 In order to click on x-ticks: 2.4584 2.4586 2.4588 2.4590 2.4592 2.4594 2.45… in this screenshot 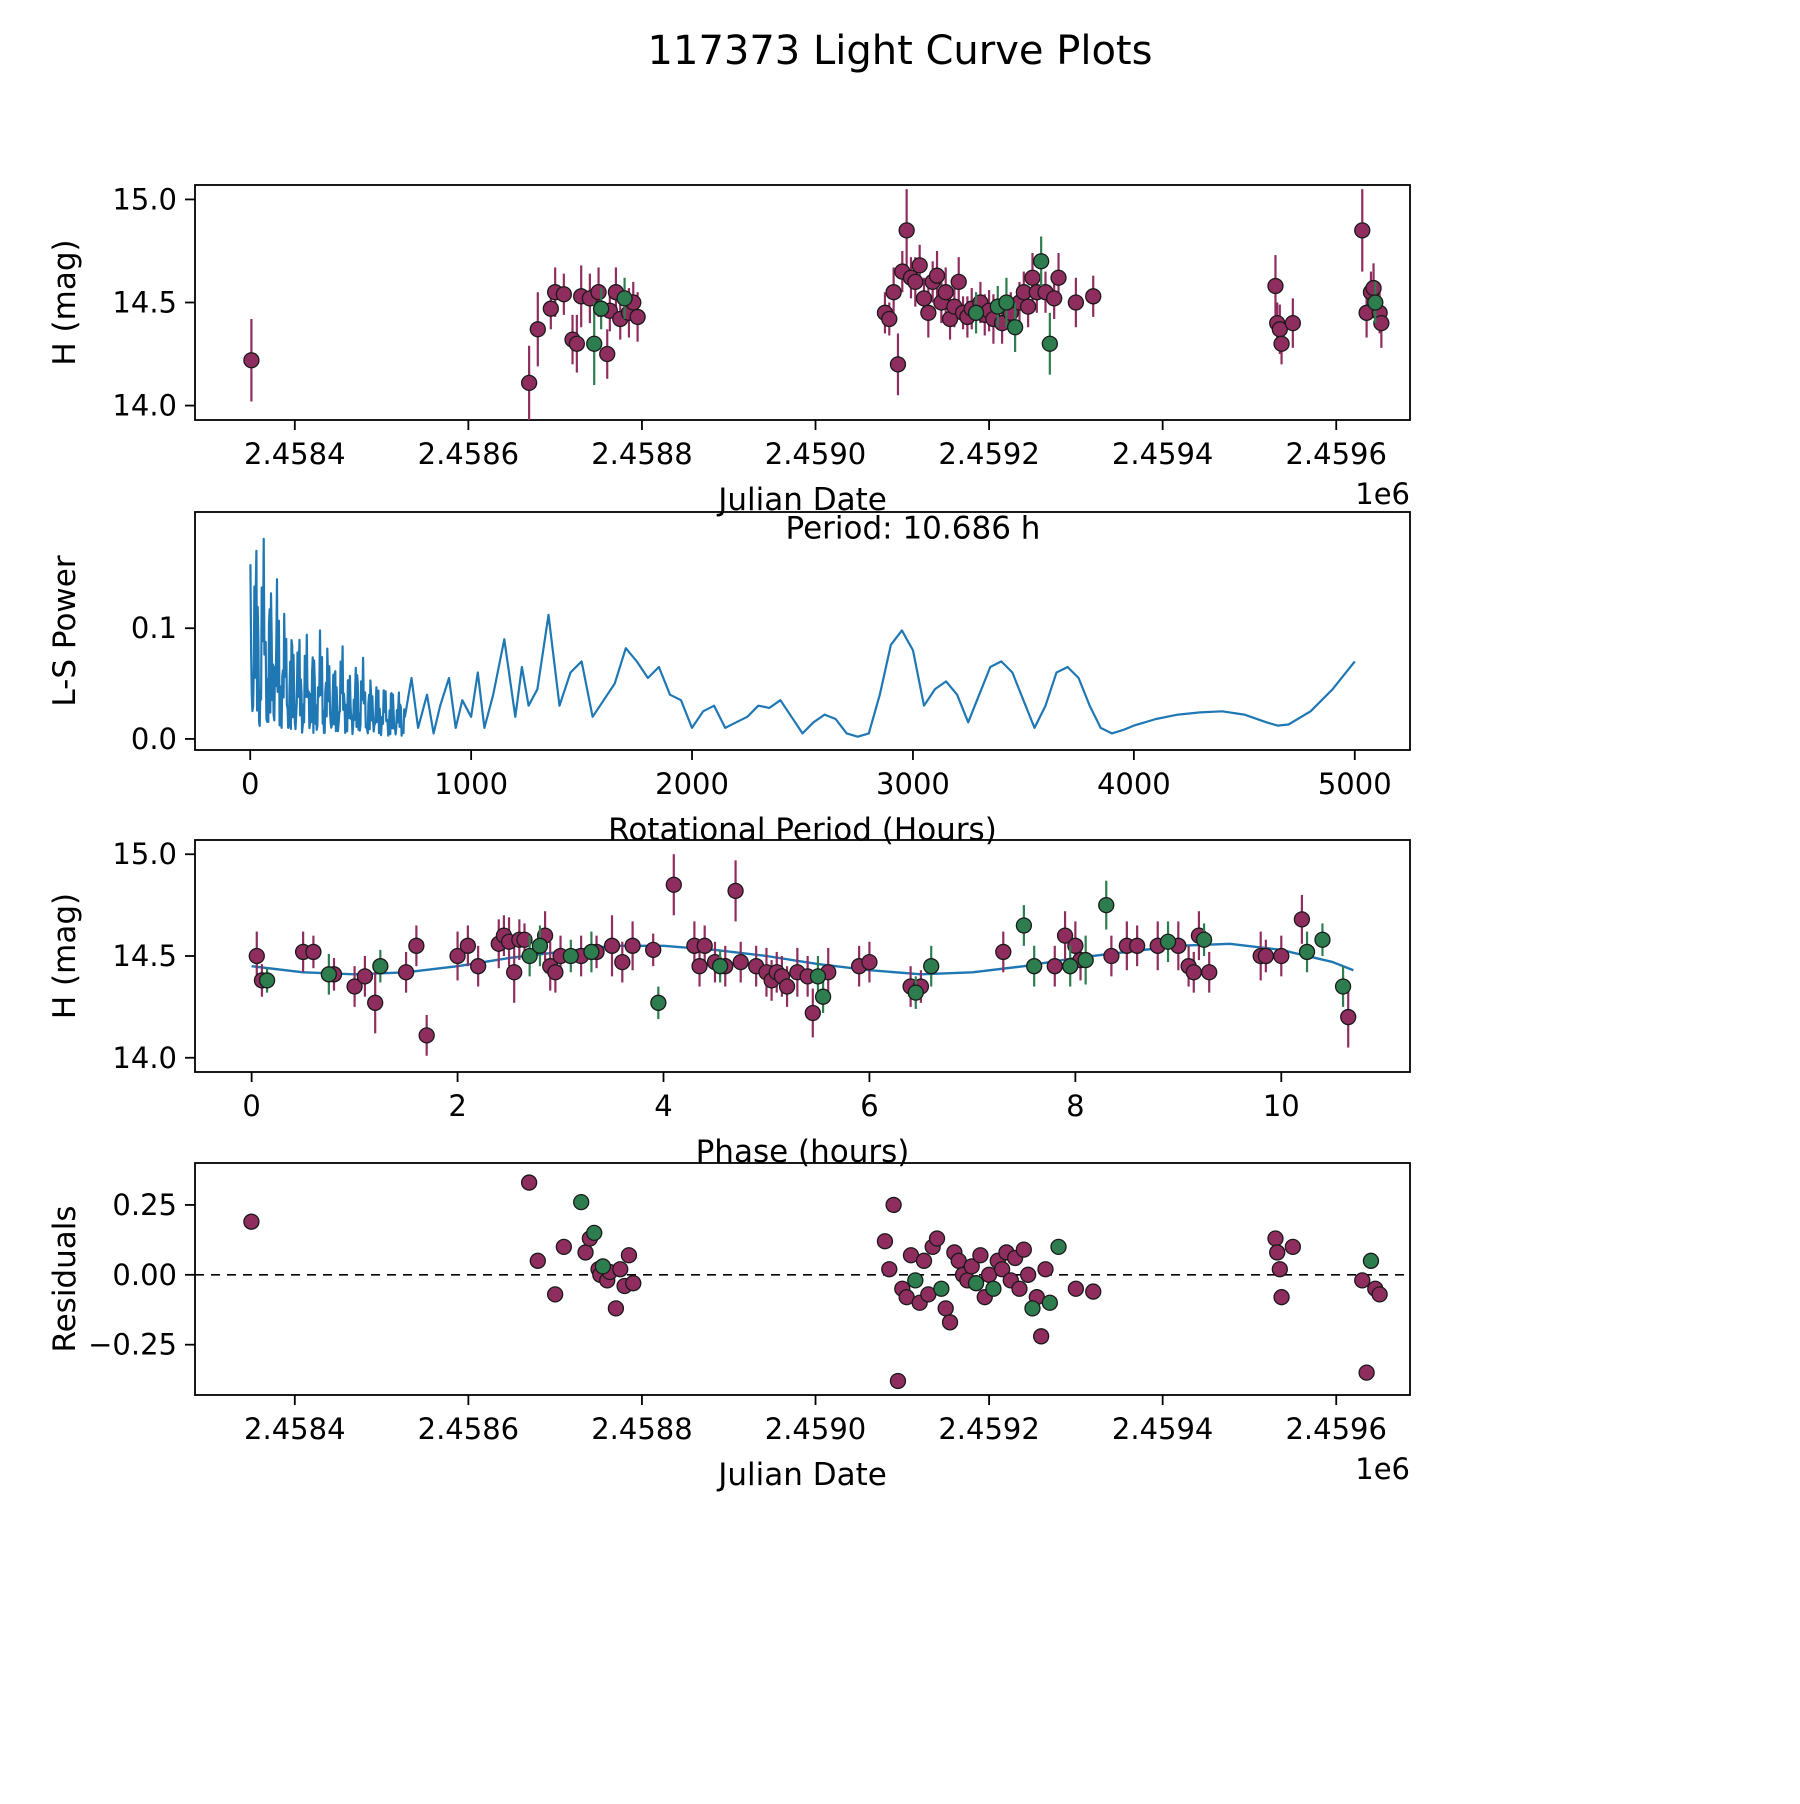, I will do `click(815, 1420)`.